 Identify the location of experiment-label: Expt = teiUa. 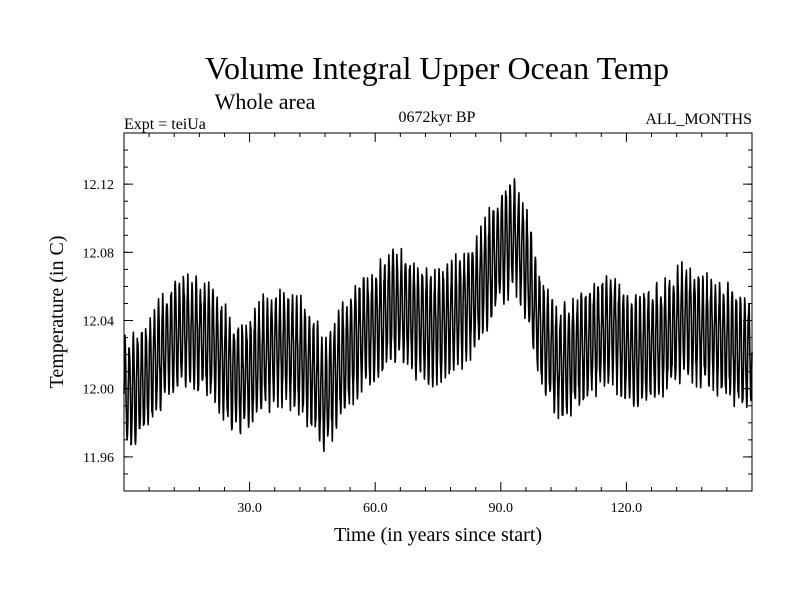
(165, 124).